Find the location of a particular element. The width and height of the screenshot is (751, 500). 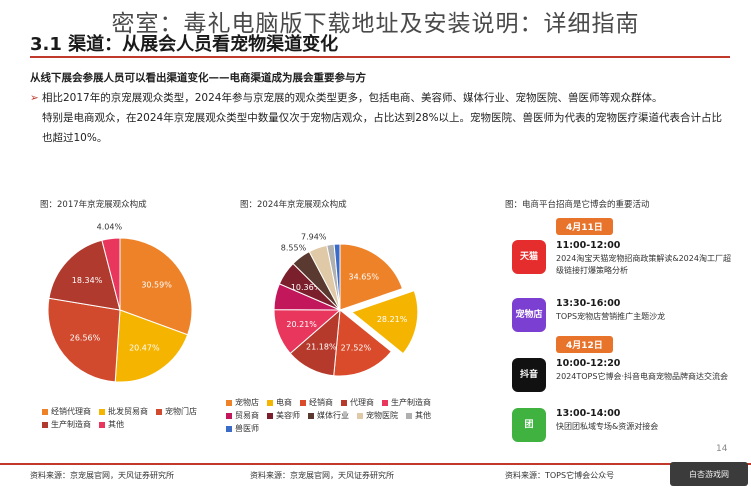

legend-item: 媒体行业 is located at coordinates (328, 415).